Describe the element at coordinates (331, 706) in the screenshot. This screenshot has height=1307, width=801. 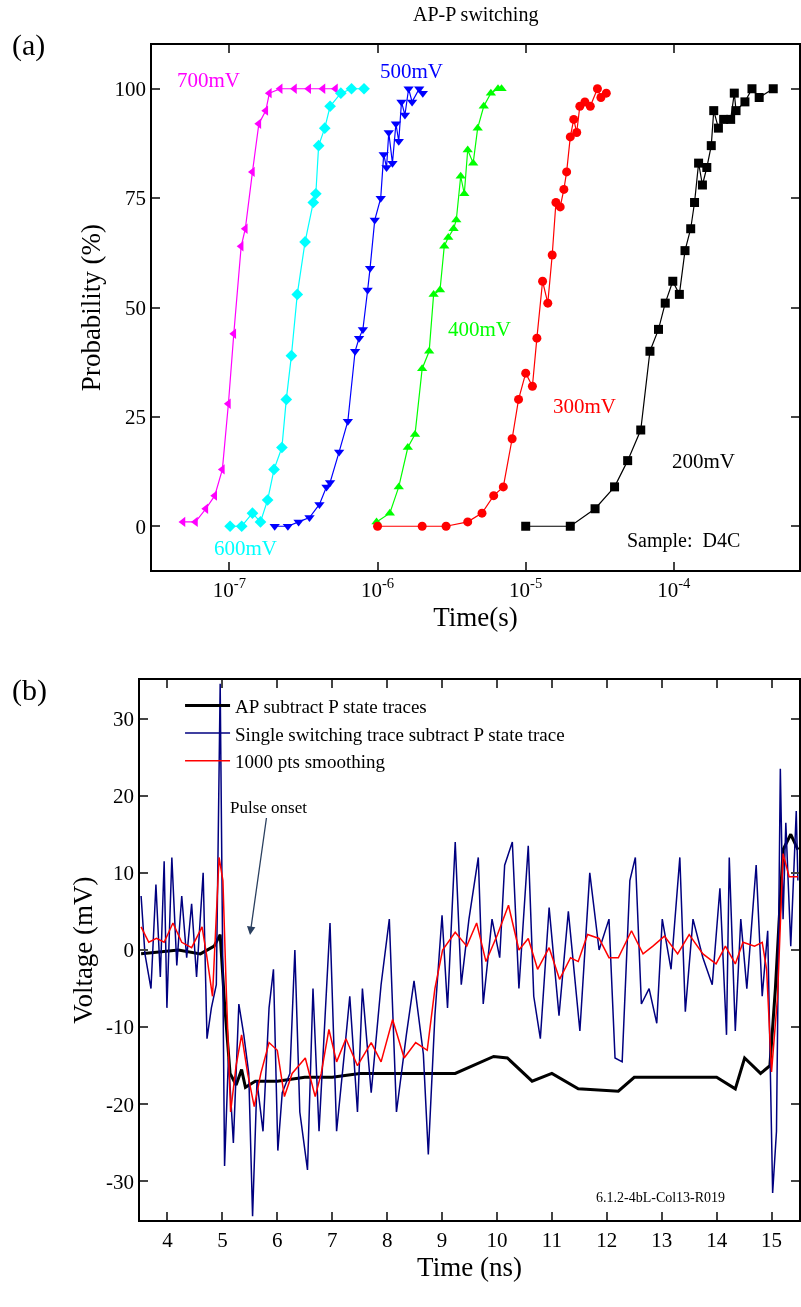
I see `legend-label: AP subtract P state traces` at that location.